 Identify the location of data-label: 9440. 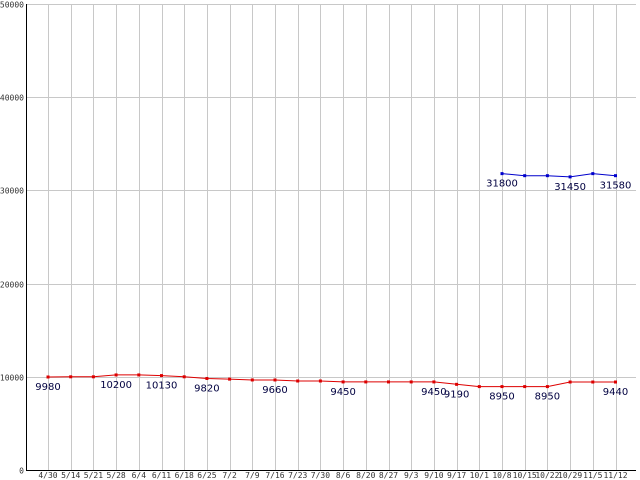
(615, 392).